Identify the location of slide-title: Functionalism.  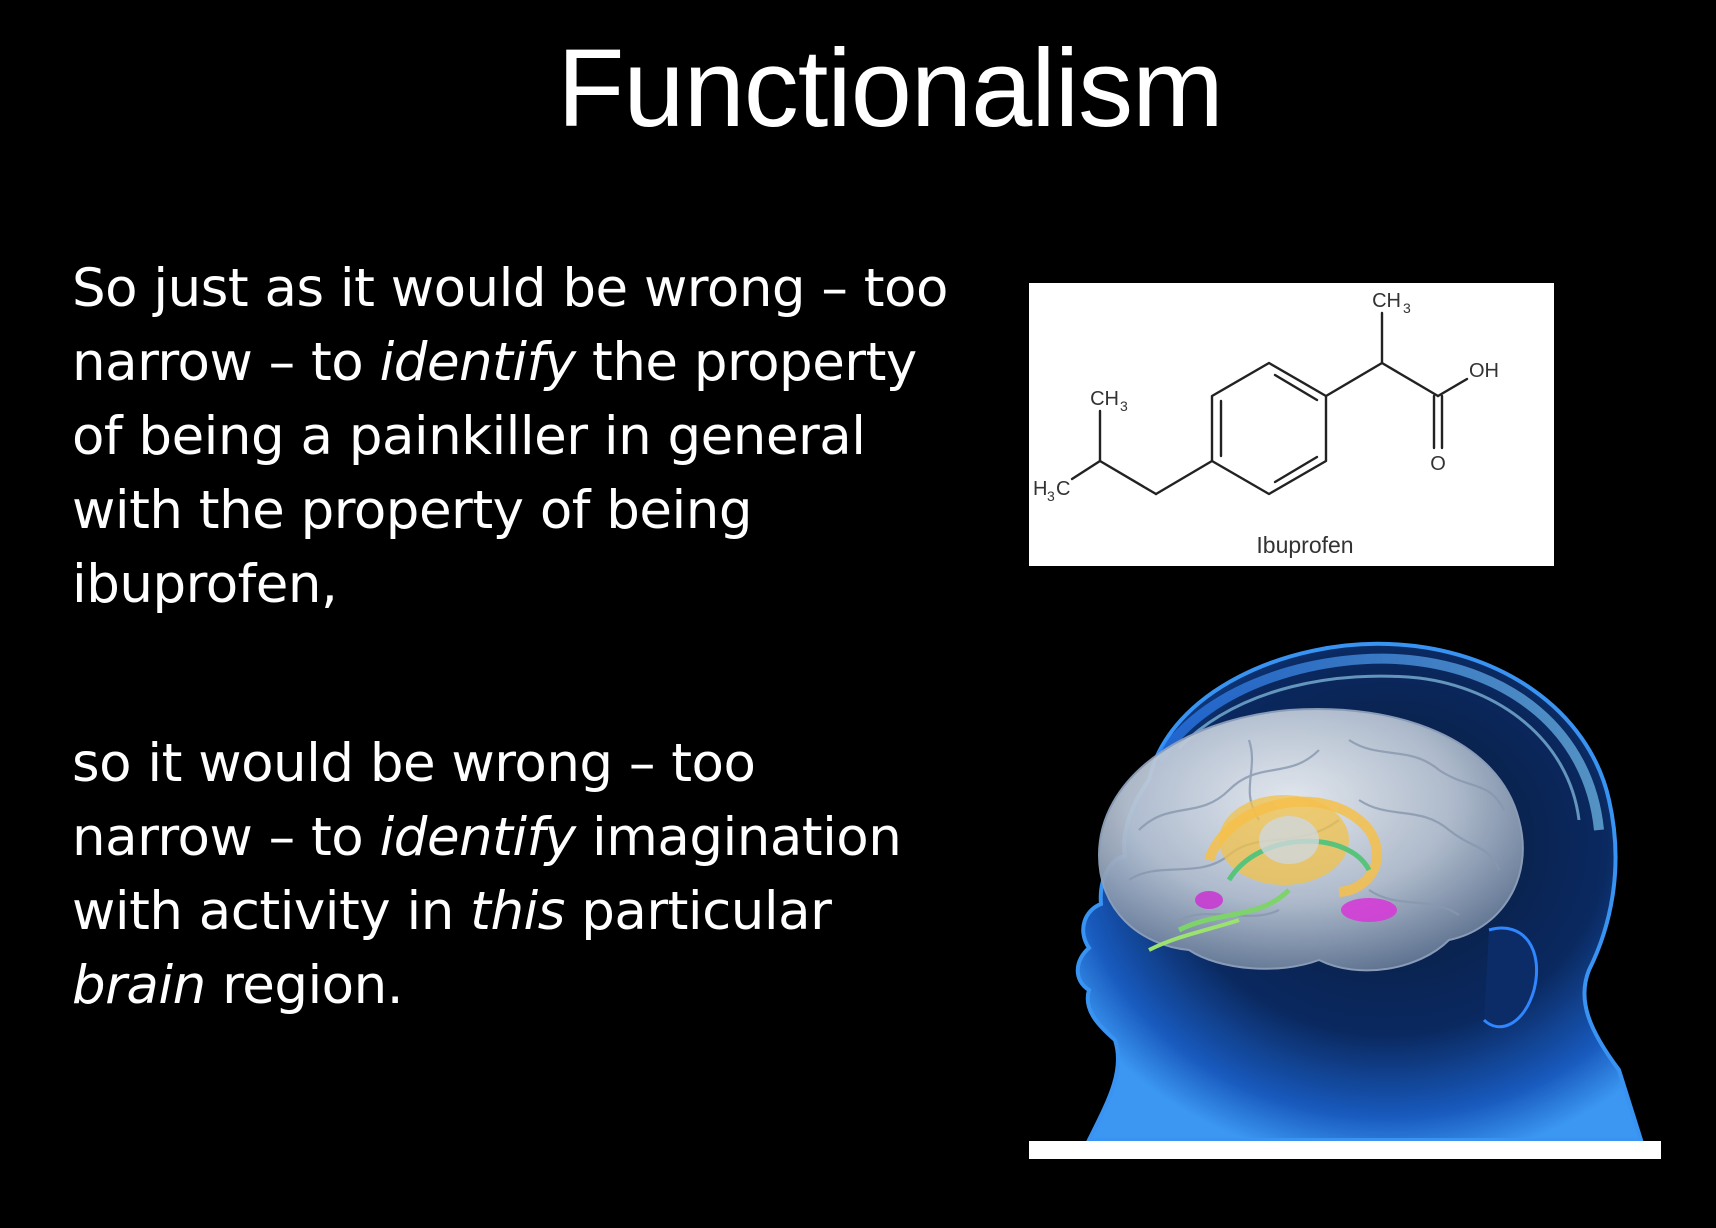
(890, 88).